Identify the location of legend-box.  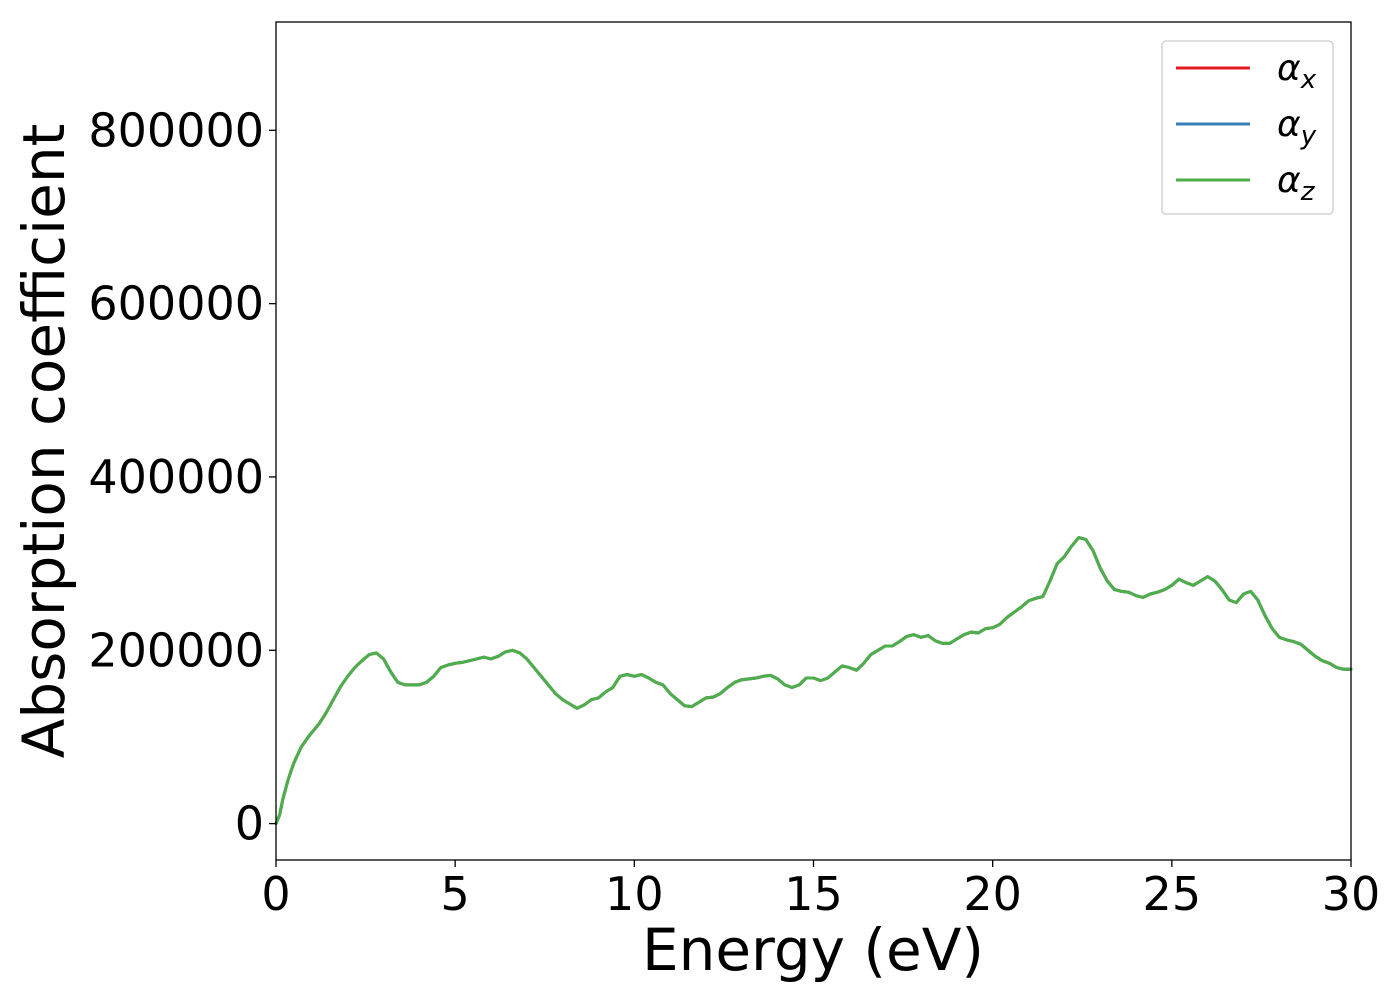
(1247, 127).